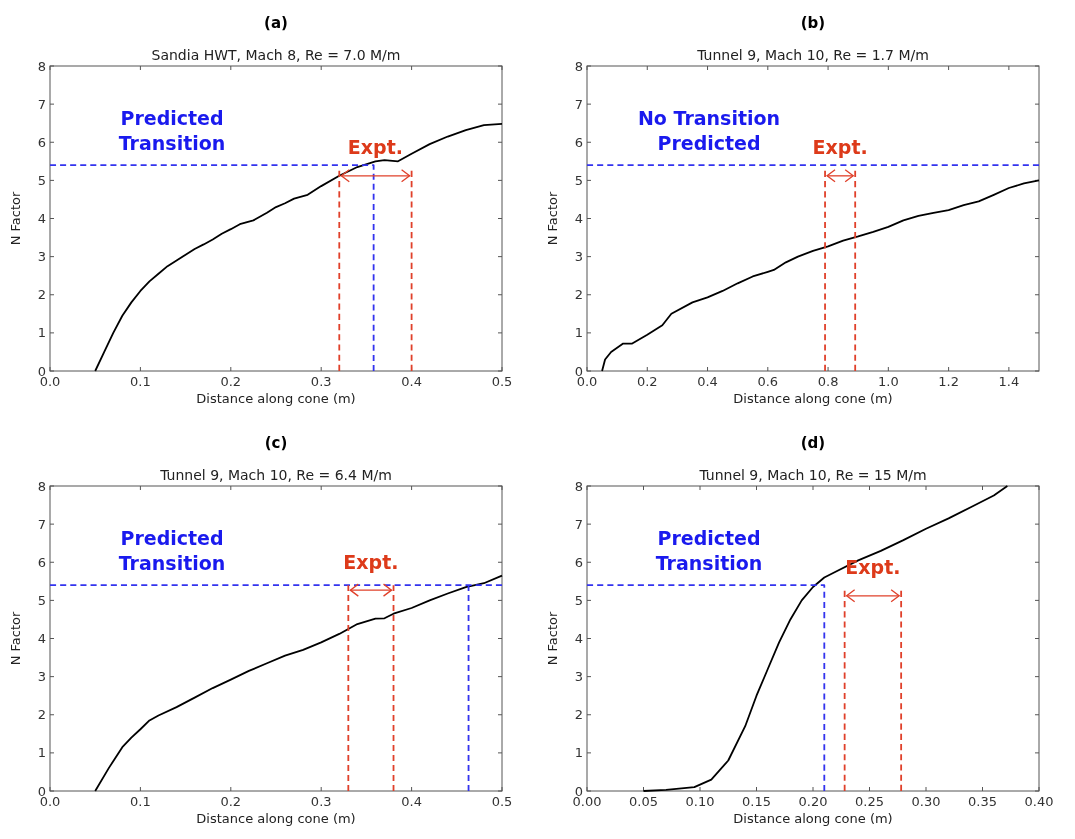 This screenshot has width=1075, height=839. Describe the element at coordinates (768, 381) in the screenshot. I see `x-tick-label: 0.6` at that location.